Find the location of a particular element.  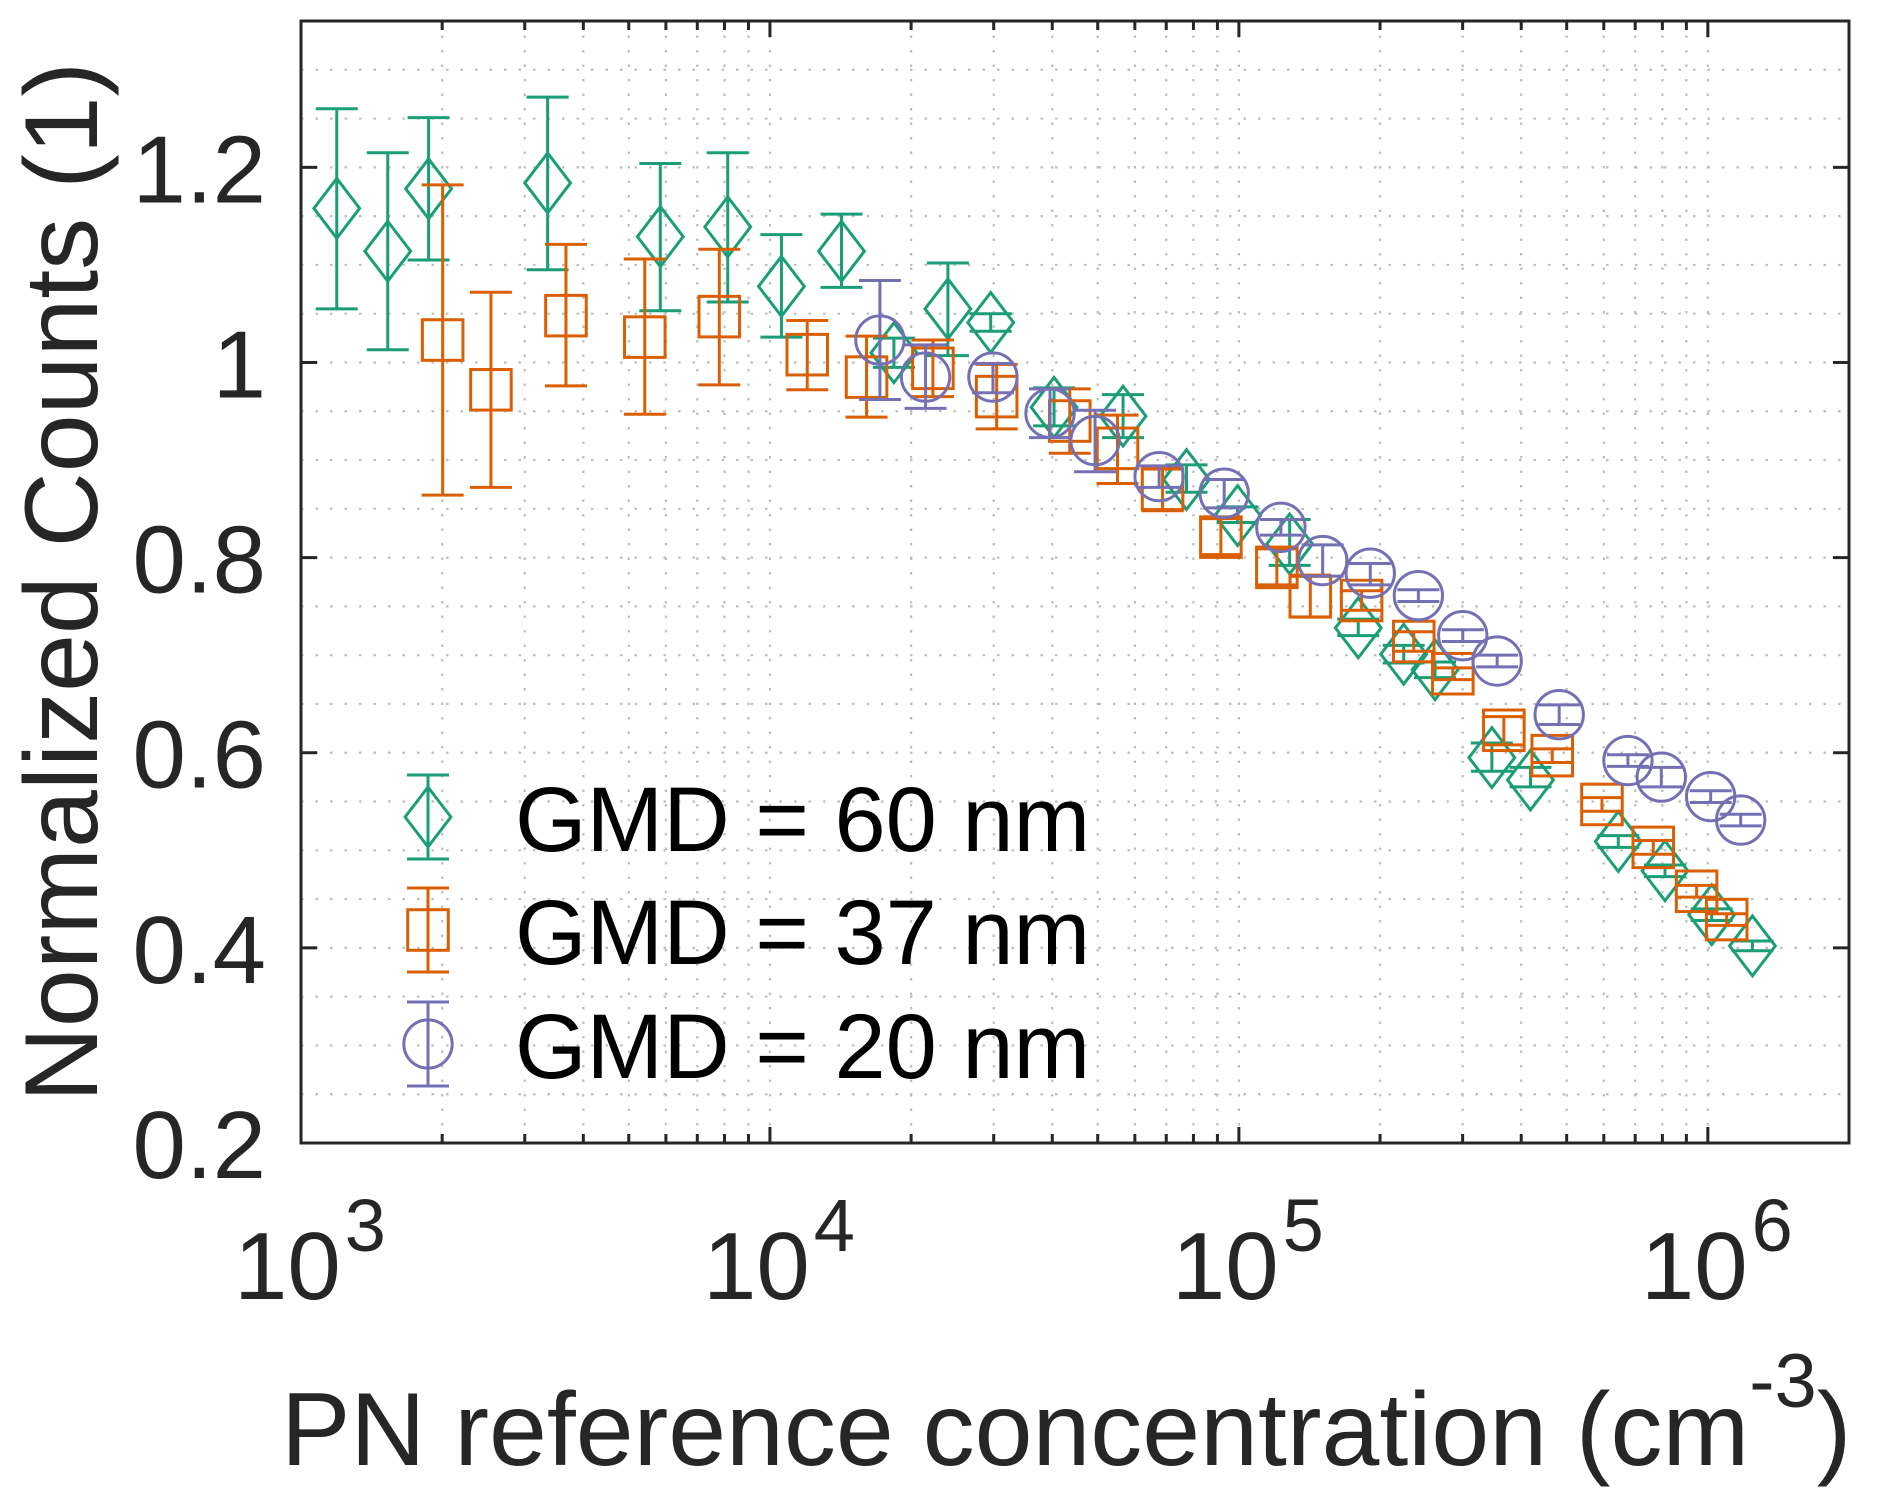

x-axis-title-main: PN reference concentration (cm is located at coordinates (1015, 1430).